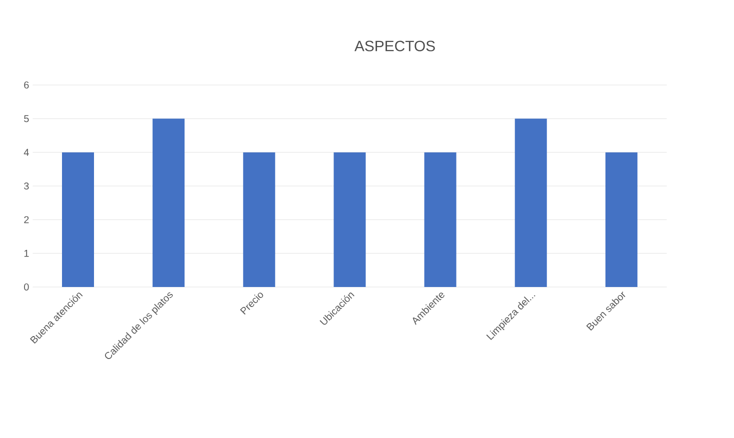 The width and height of the screenshot is (734, 438). What do you see at coordinates (26, 220) in the screenshot?
I see `y-tick-label: 2` at bounding box center [26, 220].